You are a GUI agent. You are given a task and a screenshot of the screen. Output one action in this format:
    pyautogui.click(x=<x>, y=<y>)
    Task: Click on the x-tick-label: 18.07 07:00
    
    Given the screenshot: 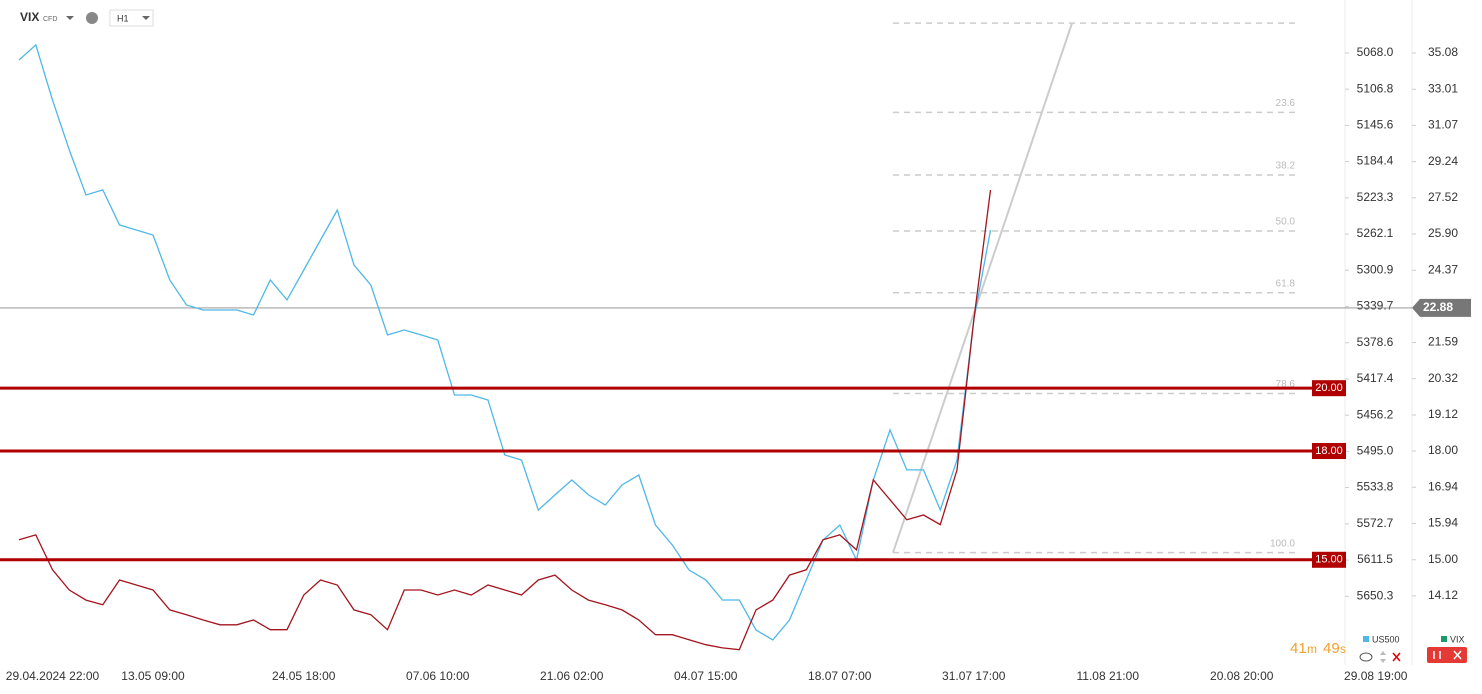 What is the action you would take?
    pyautogui.click(x=840, y=676)
    